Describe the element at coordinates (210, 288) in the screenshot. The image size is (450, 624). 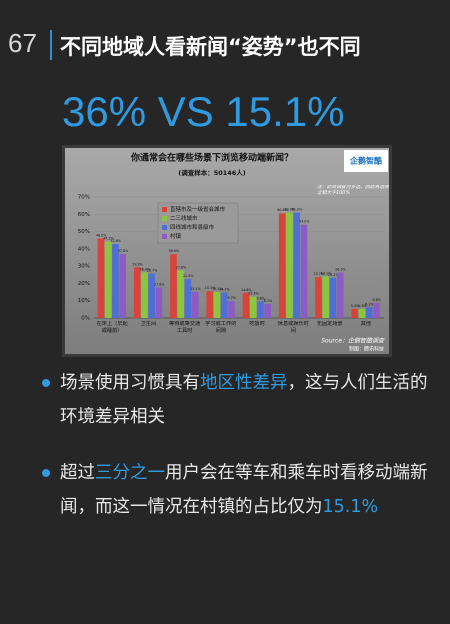
I see `value-label: 15.5%` at that location.